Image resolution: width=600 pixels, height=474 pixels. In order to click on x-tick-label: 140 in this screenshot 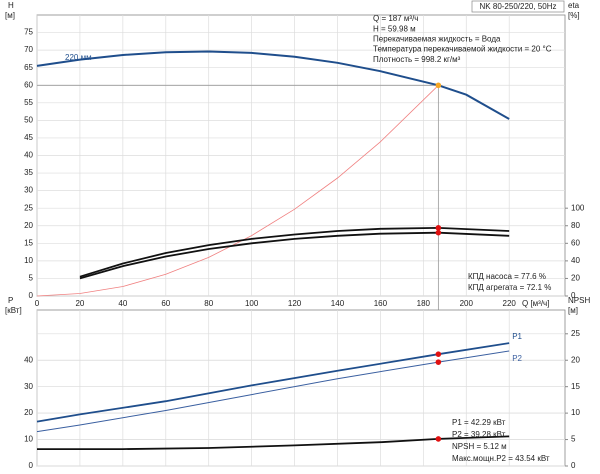, I will do `click(338, 303)`.